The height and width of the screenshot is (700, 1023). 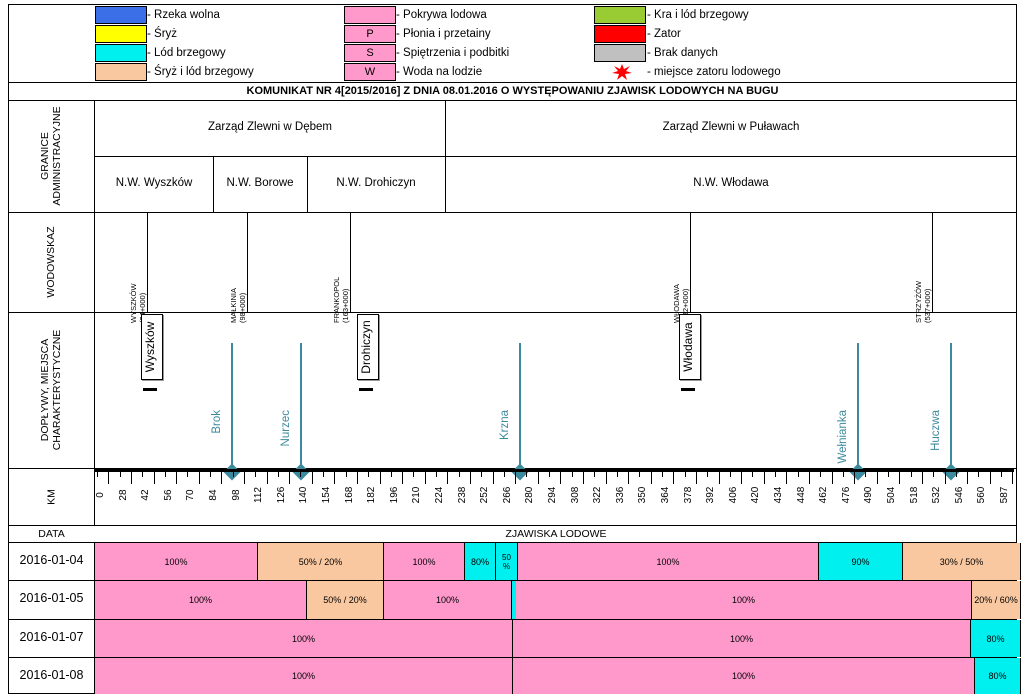 I want to click on km-tick-label: 0, so click(x=100, y=495).